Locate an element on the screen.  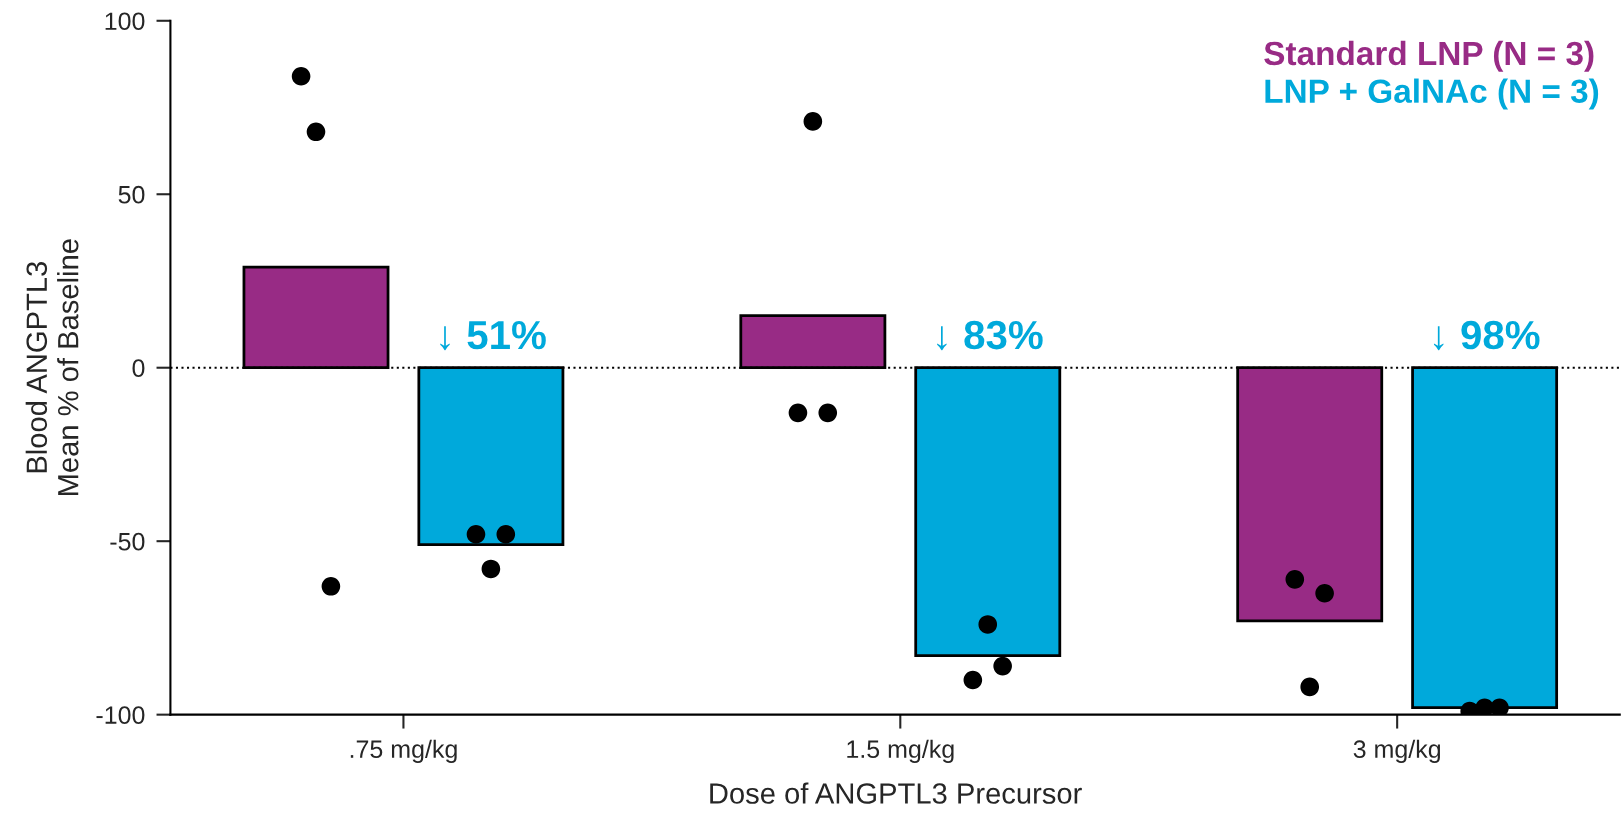
x-tick-label: 3 mg/kg is located at coordinates (1397, 751).